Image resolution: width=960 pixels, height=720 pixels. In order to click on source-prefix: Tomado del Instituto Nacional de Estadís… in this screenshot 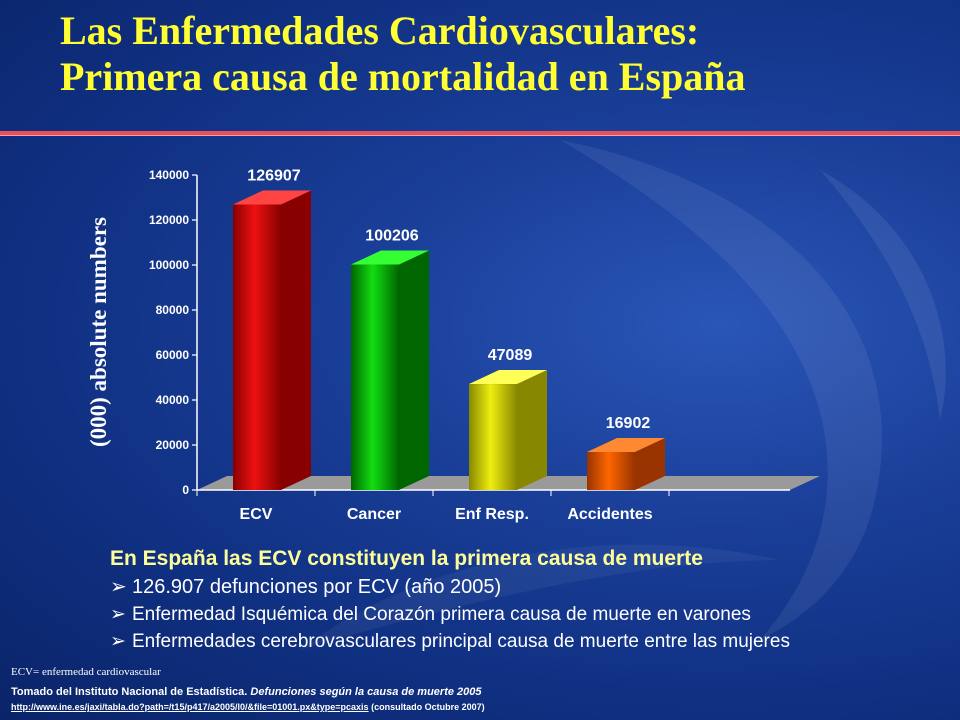, I will do `click(129, 692)`.